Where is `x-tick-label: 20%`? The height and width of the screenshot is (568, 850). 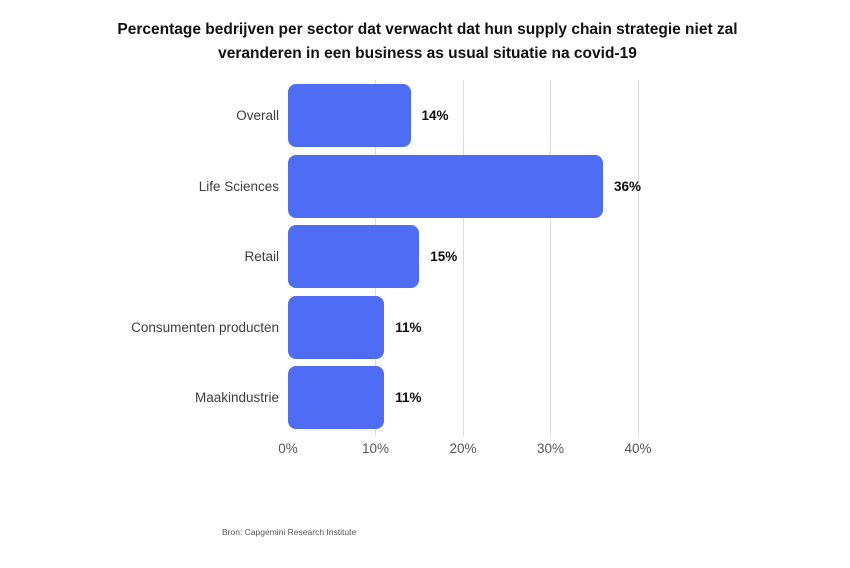 x-tick-label: 20% is located at coordinates (463, 448).